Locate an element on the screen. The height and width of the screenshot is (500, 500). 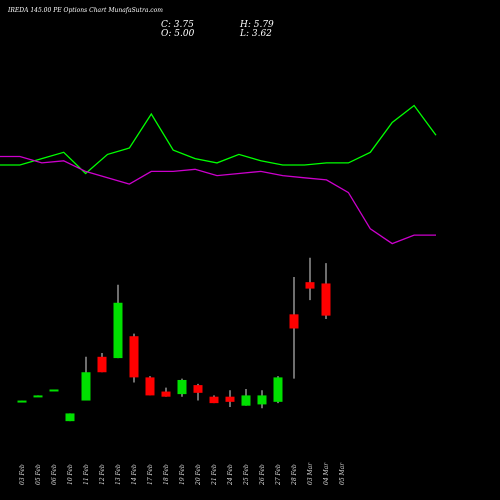
candle-13-feb is located at coordinates (118, 321).